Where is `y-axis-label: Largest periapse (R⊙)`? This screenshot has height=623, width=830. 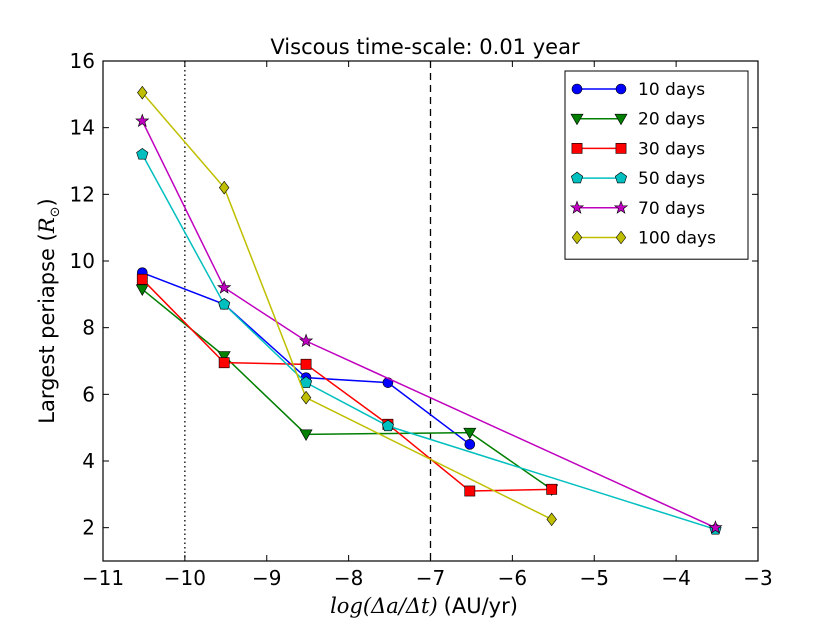 y-axis-label: Largest periapse (R⊙) is located at coordinates (49, 311).